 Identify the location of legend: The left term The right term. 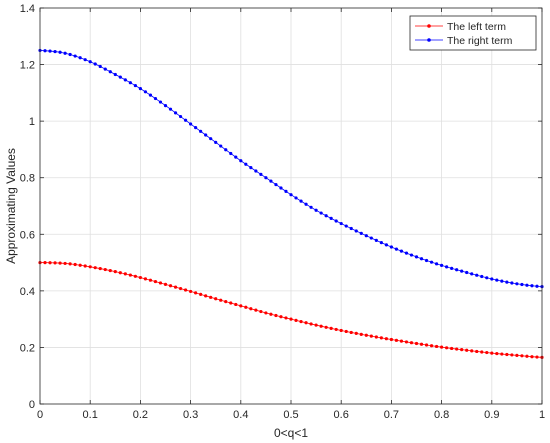
(473, 33).